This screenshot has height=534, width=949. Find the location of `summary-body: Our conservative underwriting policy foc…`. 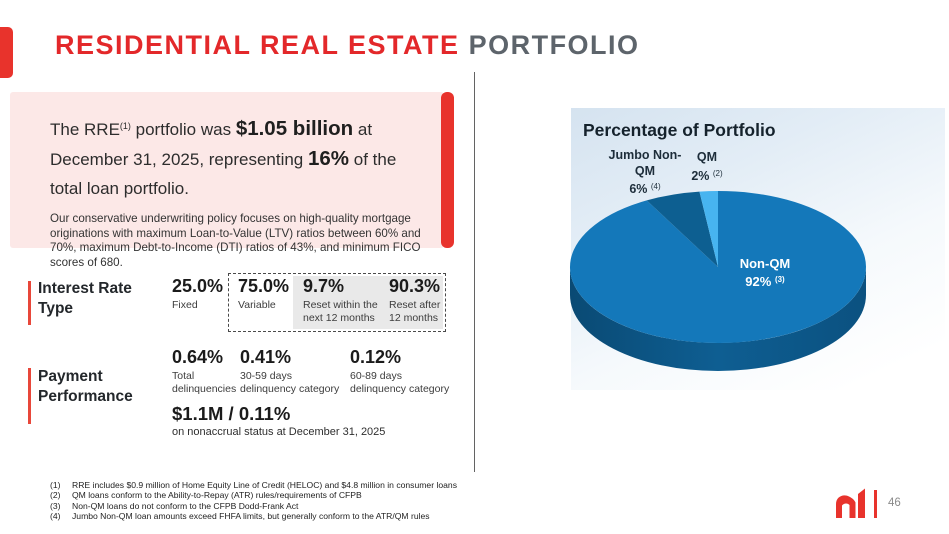

summary-body: Our conservative underwriting policy foc… is located at coordinates (235, 240).